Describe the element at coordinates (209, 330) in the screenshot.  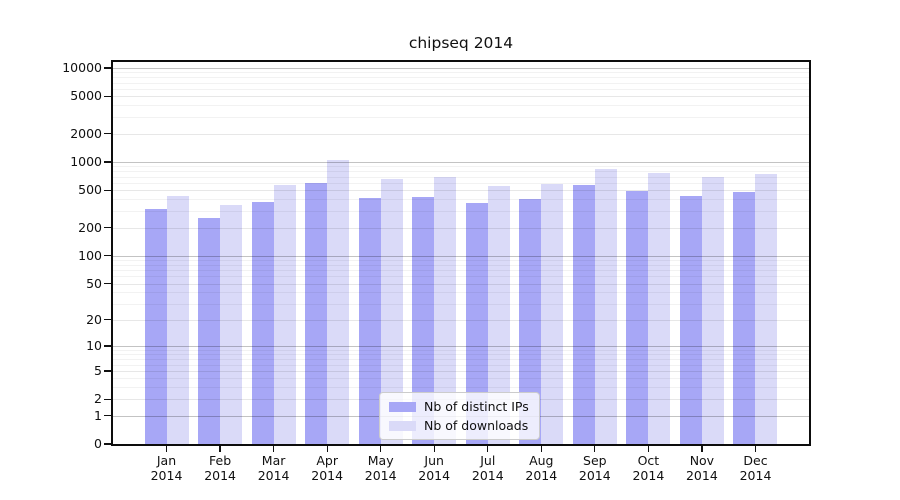
I see `bar-feb-distinct-ips` at that location.